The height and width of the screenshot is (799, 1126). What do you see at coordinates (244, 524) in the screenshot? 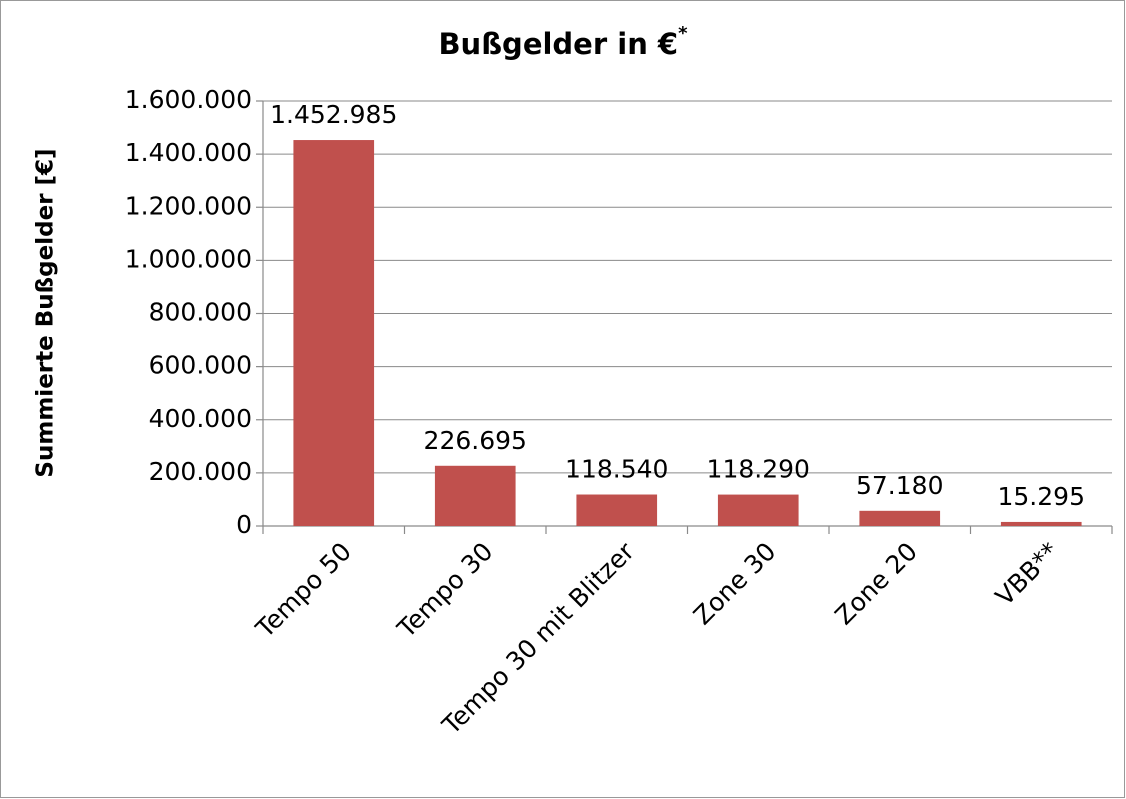
I see `y-tick-label: 0` at bounding box center [244, 524].